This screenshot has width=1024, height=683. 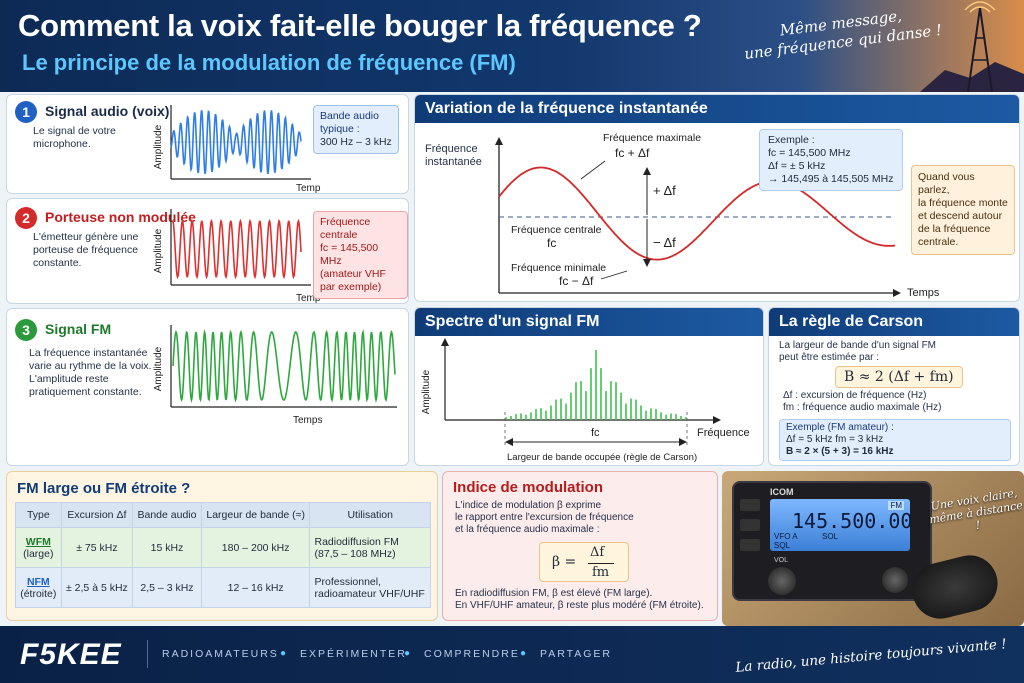 I want to click on footer-brand: F5KEE, so click(x=71, y=654).